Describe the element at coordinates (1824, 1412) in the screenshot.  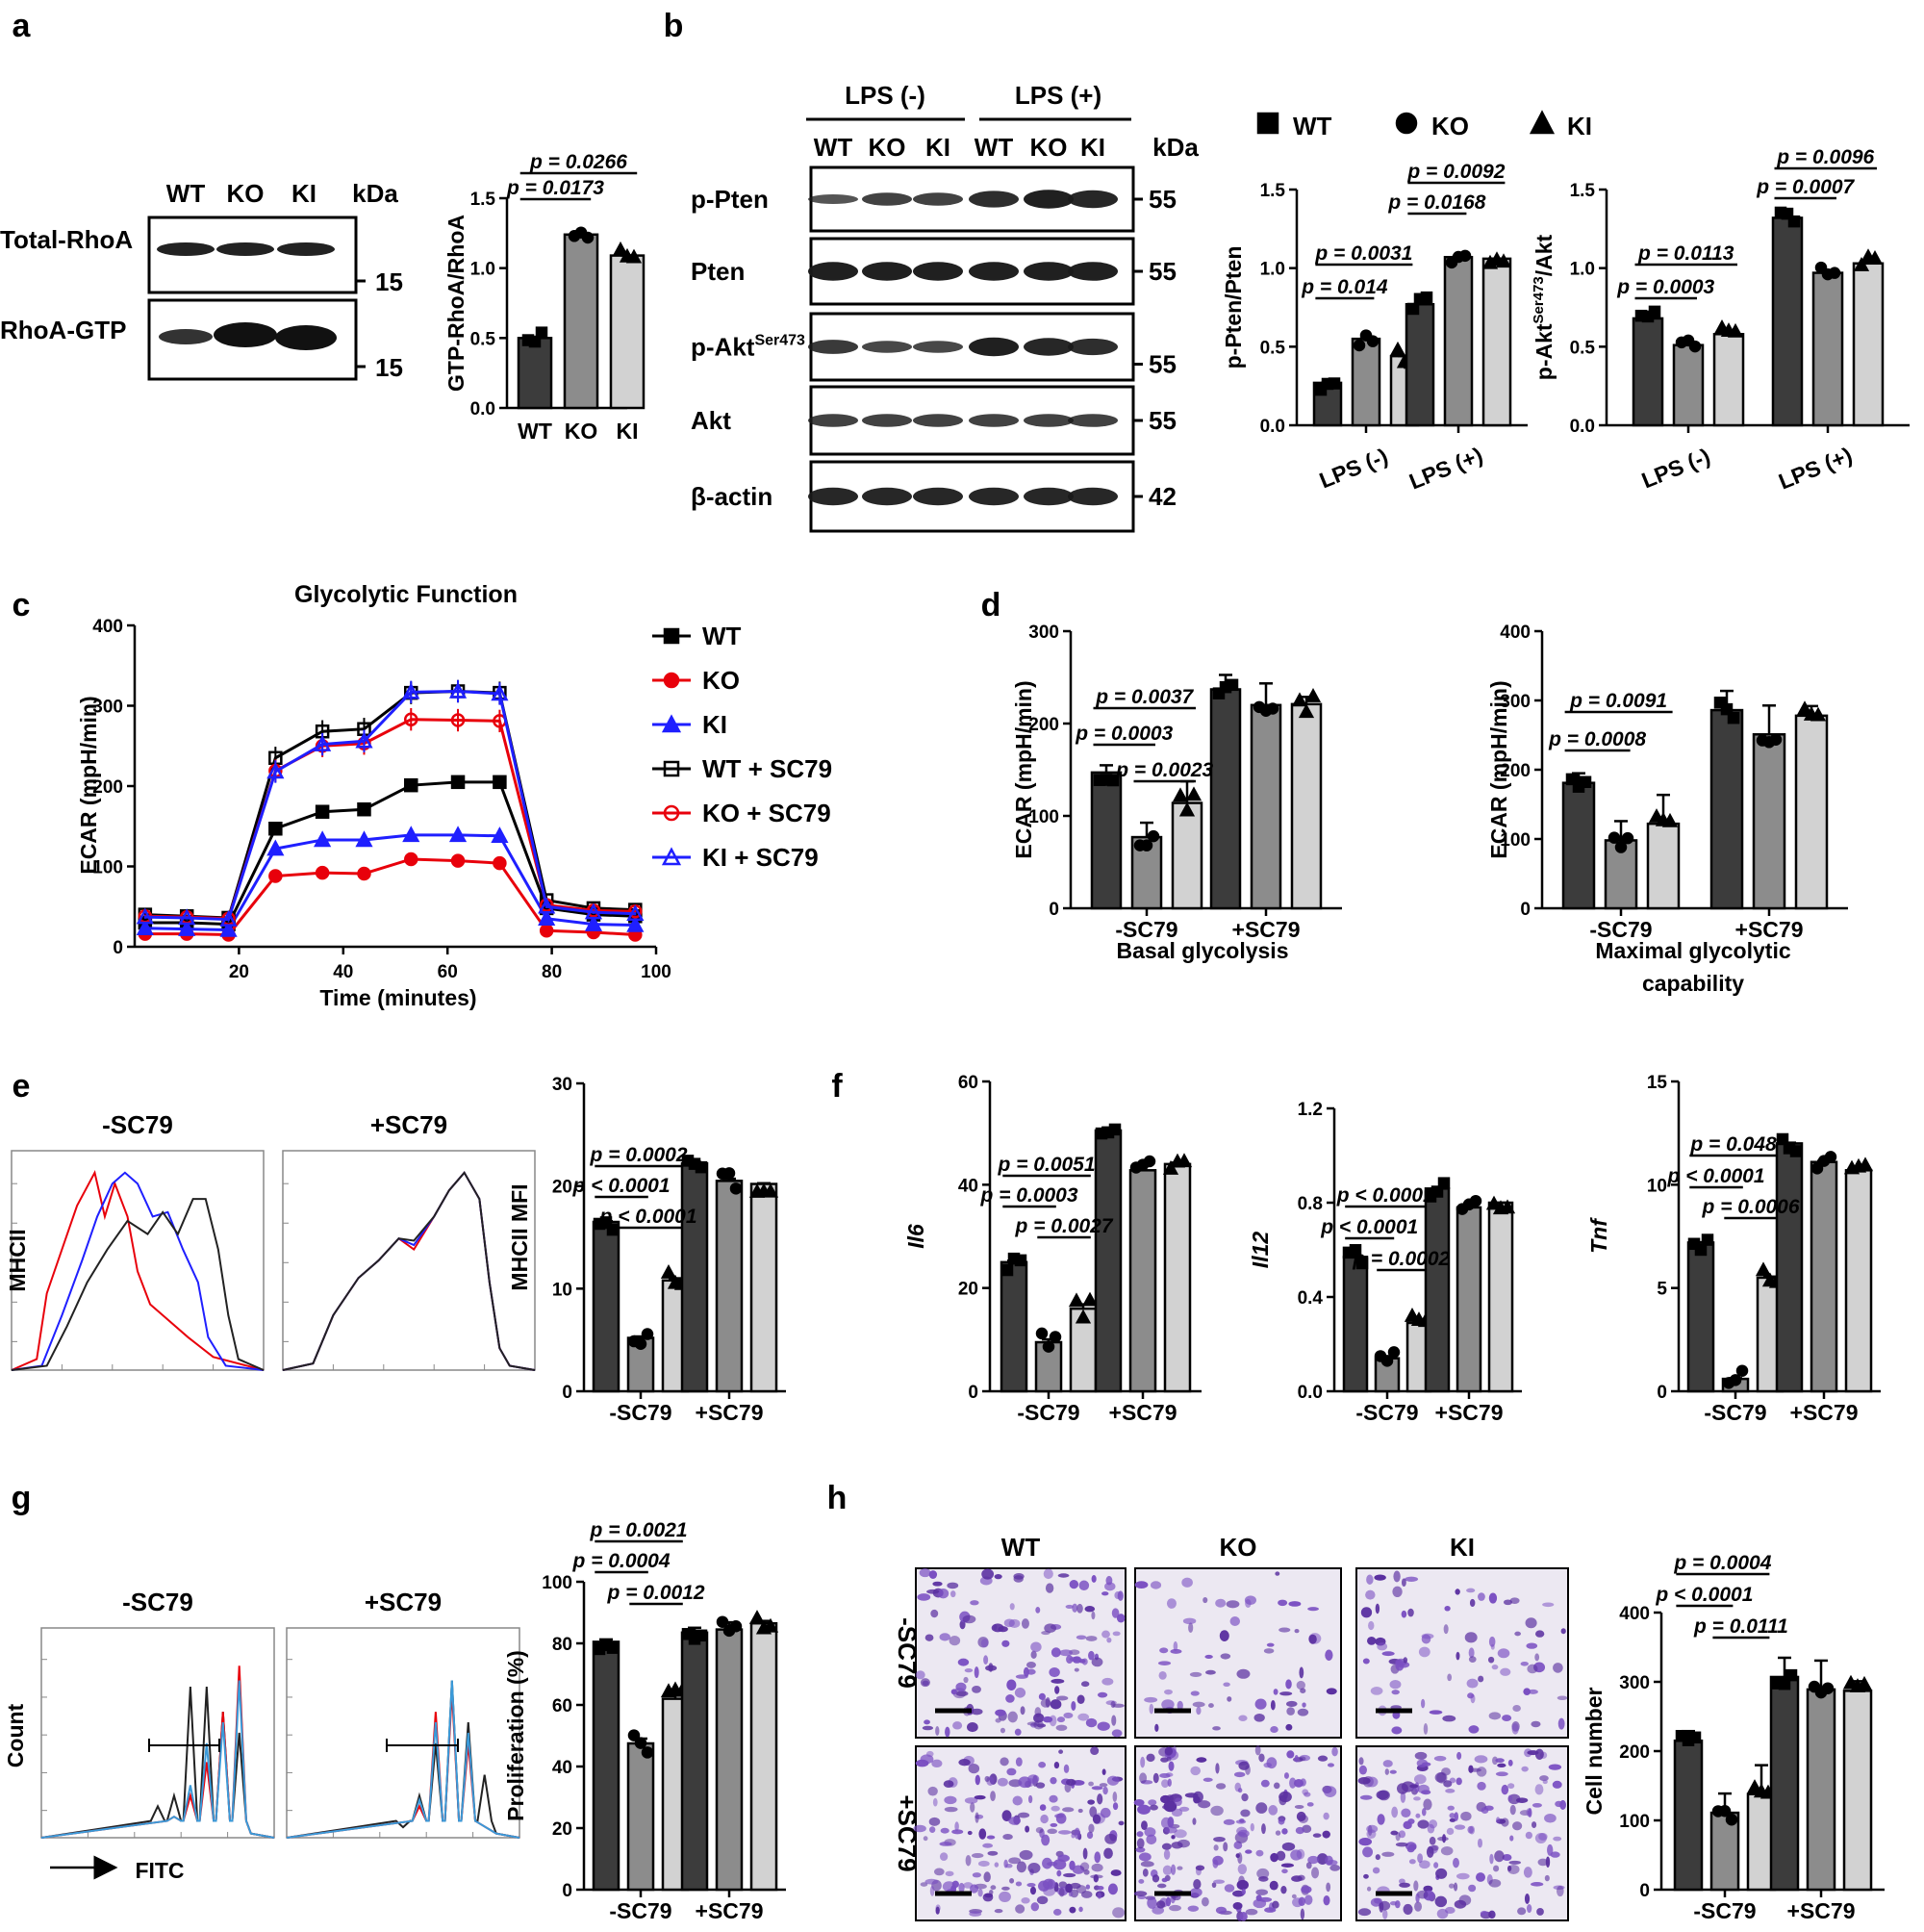
I see `category-label: +SC79` at that location.